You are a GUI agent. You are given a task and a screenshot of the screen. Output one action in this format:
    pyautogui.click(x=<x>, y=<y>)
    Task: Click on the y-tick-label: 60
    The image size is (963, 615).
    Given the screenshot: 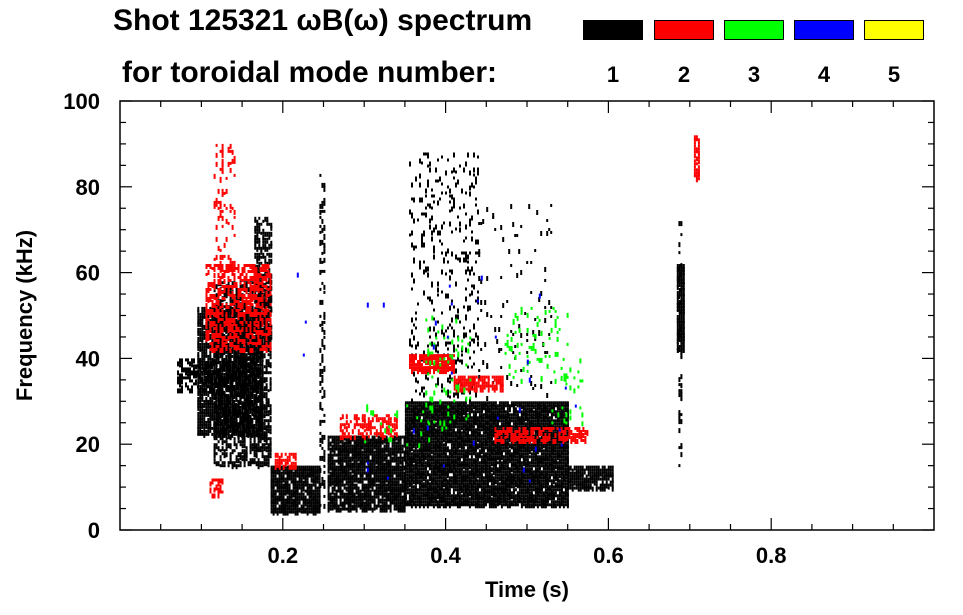 What is the action you would take?
    pyautogui.click(x=88, y=273)
    